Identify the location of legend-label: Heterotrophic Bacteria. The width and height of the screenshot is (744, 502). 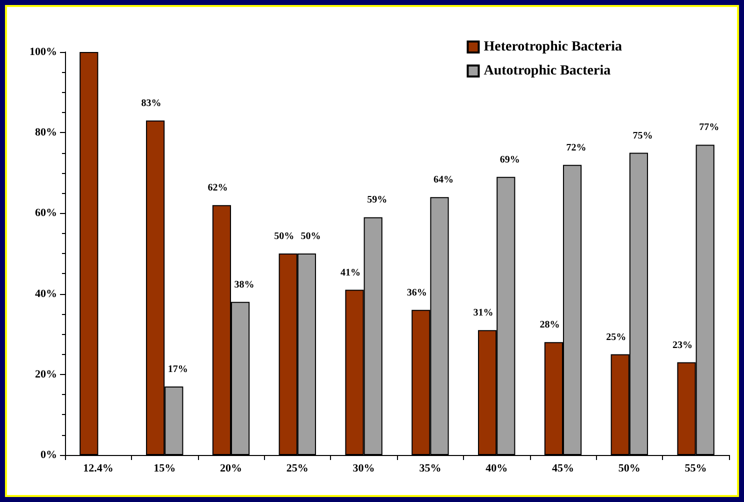
(553, 47).